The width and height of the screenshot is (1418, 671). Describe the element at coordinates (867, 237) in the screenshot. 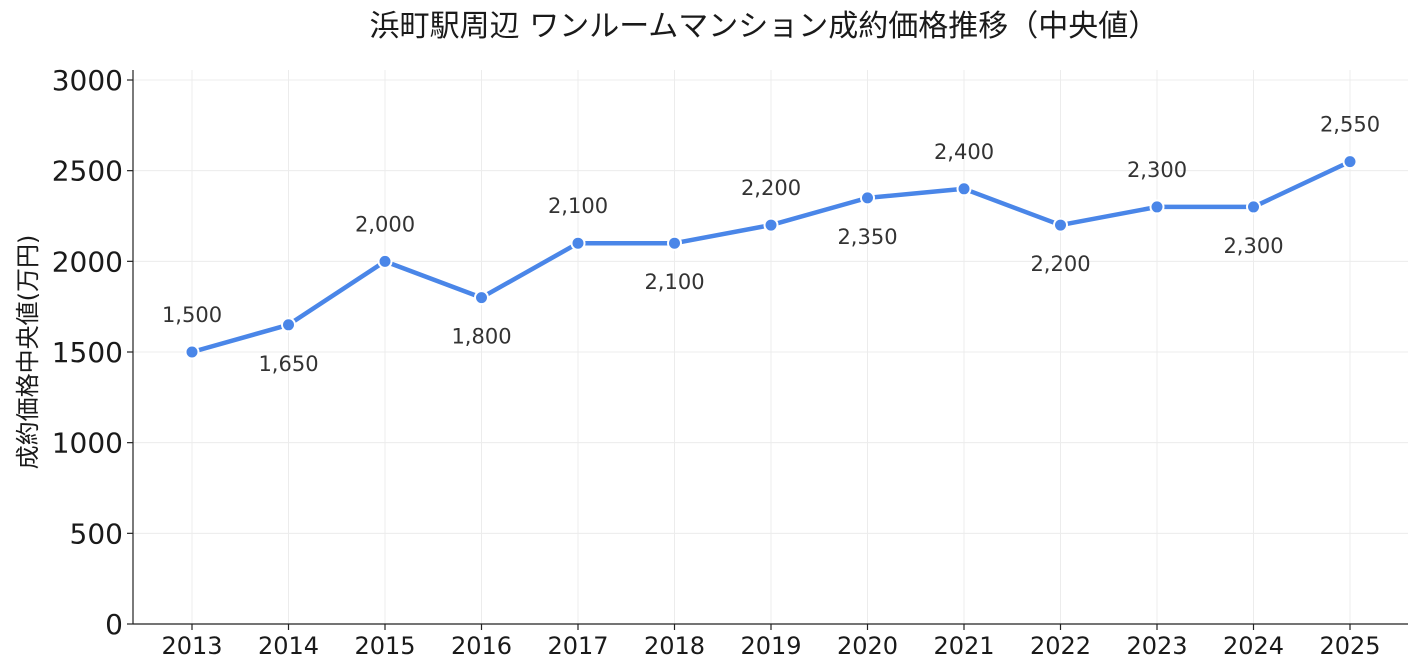

I see `data-label: 2,350` at that location.